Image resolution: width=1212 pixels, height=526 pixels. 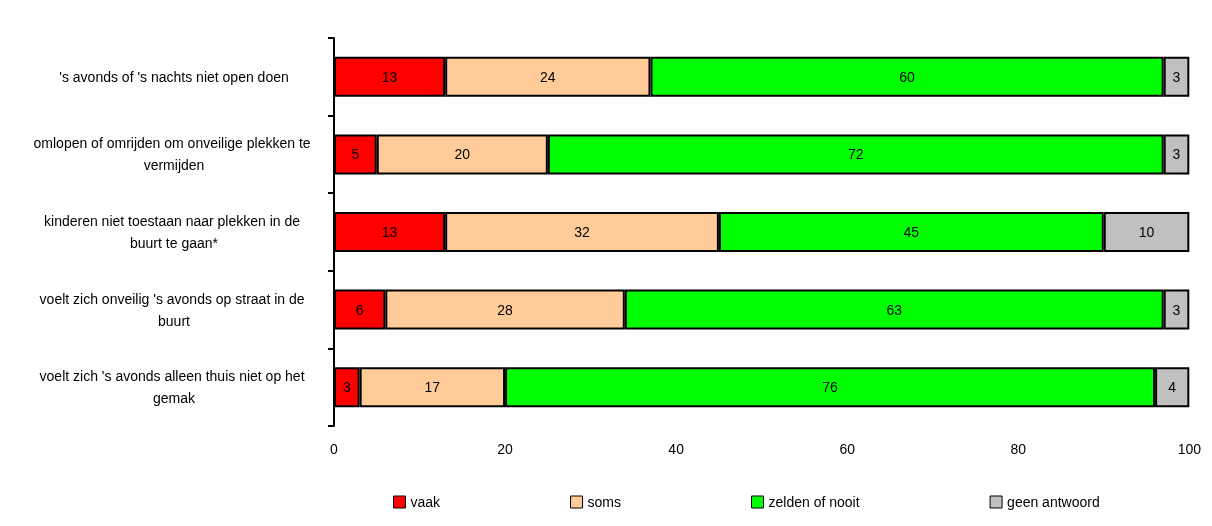 I want to click on y-tick-label: voelt zich 's avonds alleen thuis niet op het gemak, so click(x=174, y=387).